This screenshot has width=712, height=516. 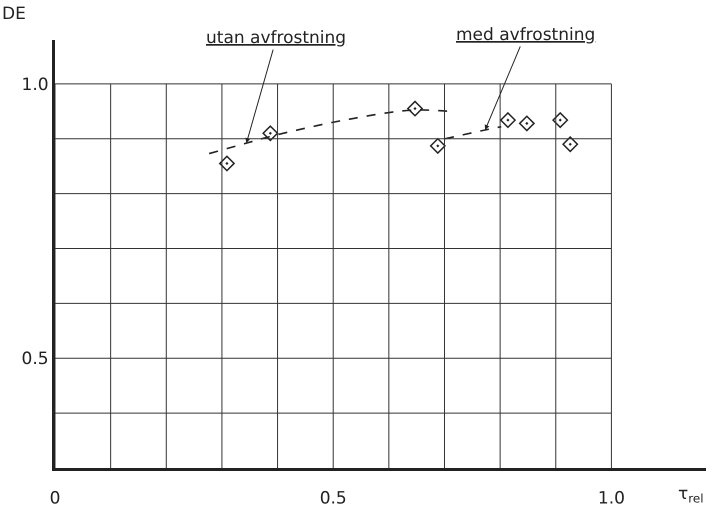 What do you see at coordinates (526, 35) in the screenshot?
I see `annotation: med avfrostning` at bounding box center [526, 35].